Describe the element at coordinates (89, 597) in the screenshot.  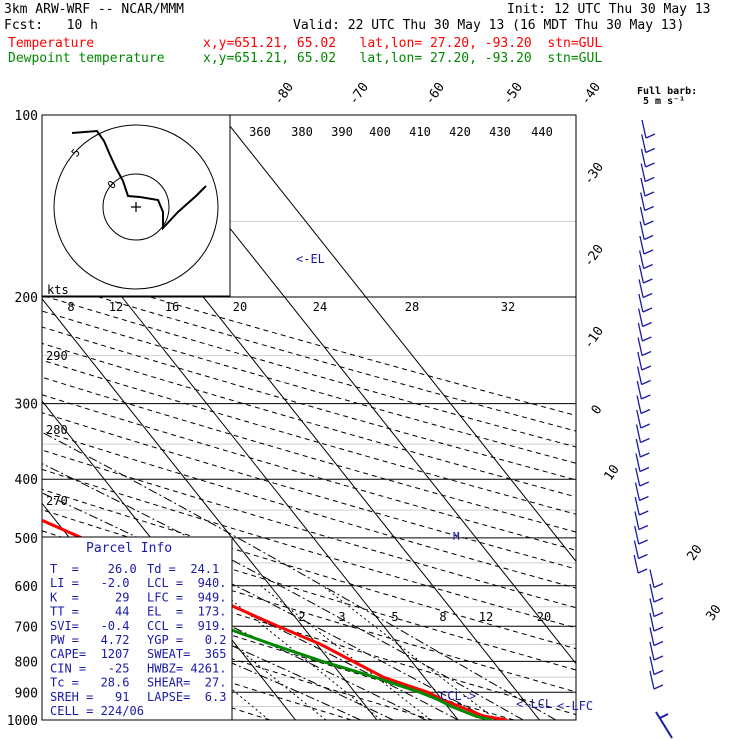
I see `parcel-value-left: K = 29` at that location.